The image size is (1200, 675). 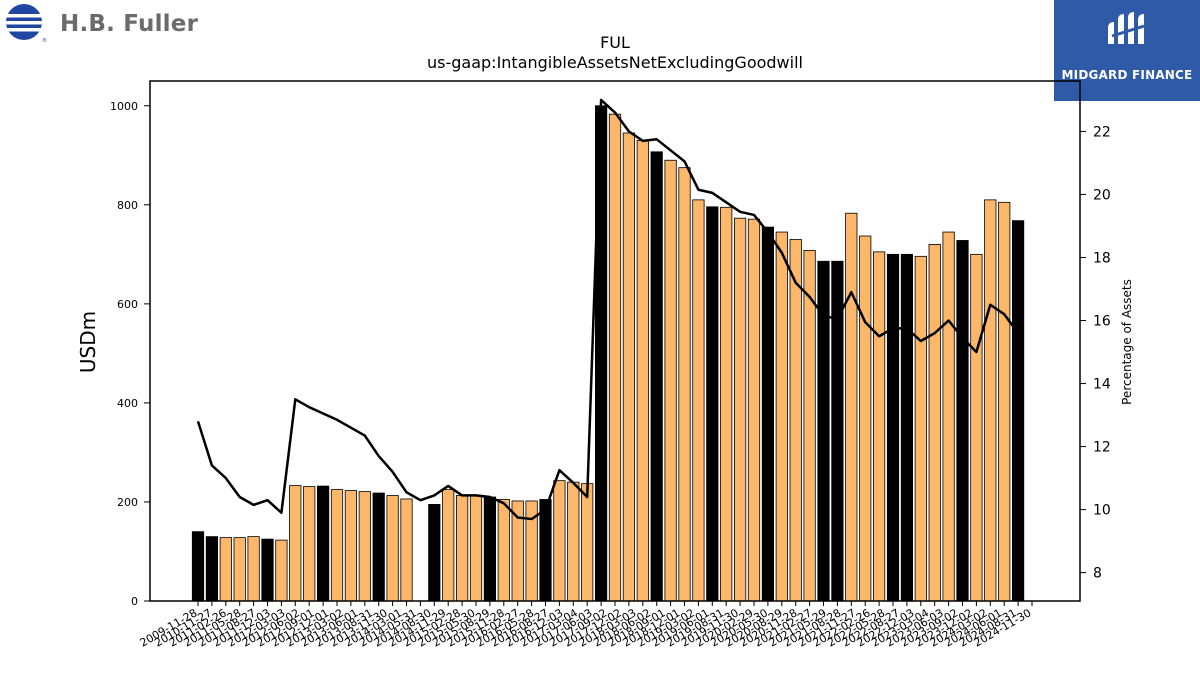 What do you see at coordinates (1102, 132) in the screenshot?
I see `y2-tick-label: 22` at bounding box center [1102, 132].